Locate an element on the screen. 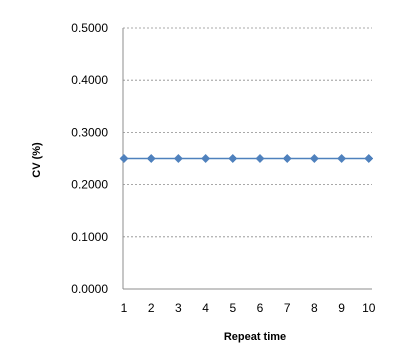  y-tick-label: 0.3000 is located at coordinates (89, 132).